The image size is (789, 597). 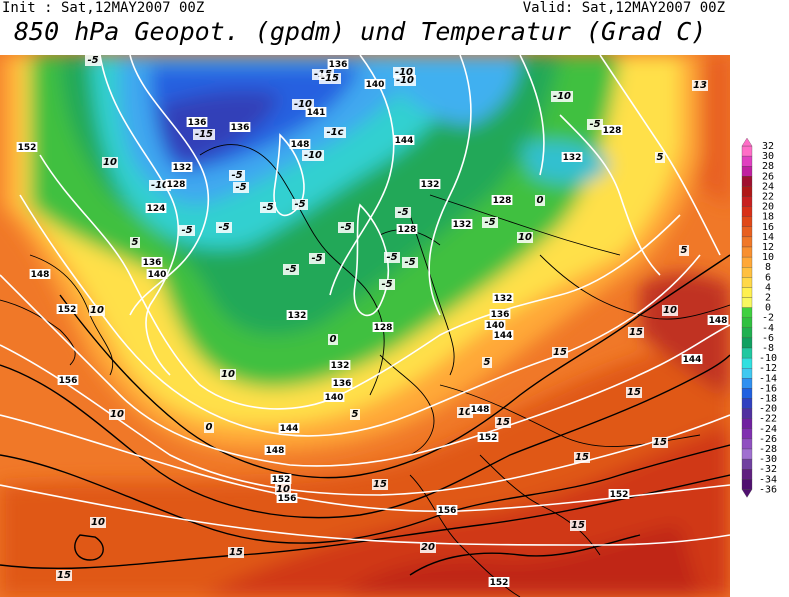 What do you see at coordinates (768, 207) in the screenshot?
I see `colorbar-tick-label: 20` at bounding box center [768, 207].